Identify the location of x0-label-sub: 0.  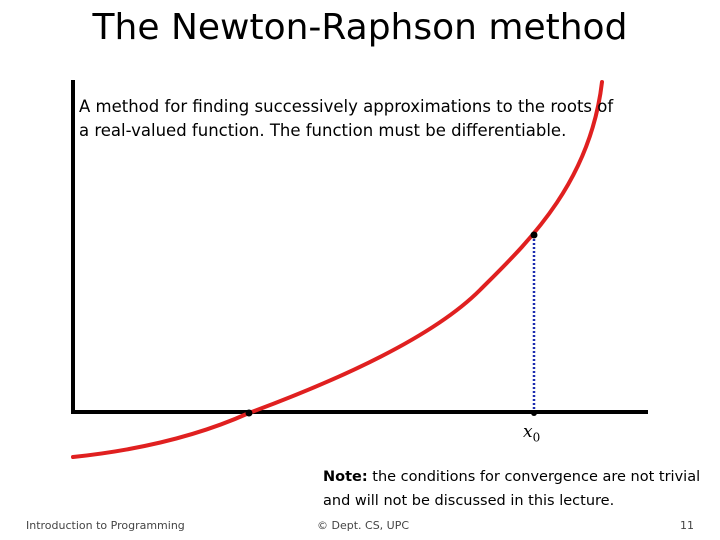
(536, 437).